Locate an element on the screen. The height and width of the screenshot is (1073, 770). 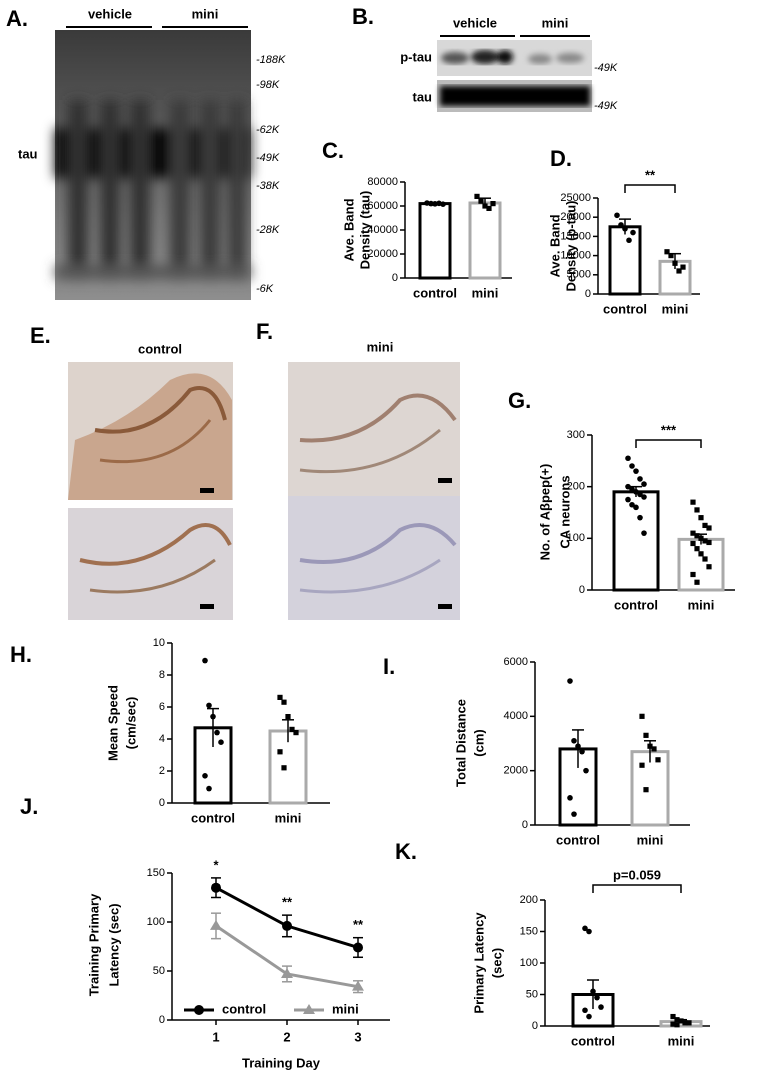
legend-marker is located at coordinates (199, 1010).